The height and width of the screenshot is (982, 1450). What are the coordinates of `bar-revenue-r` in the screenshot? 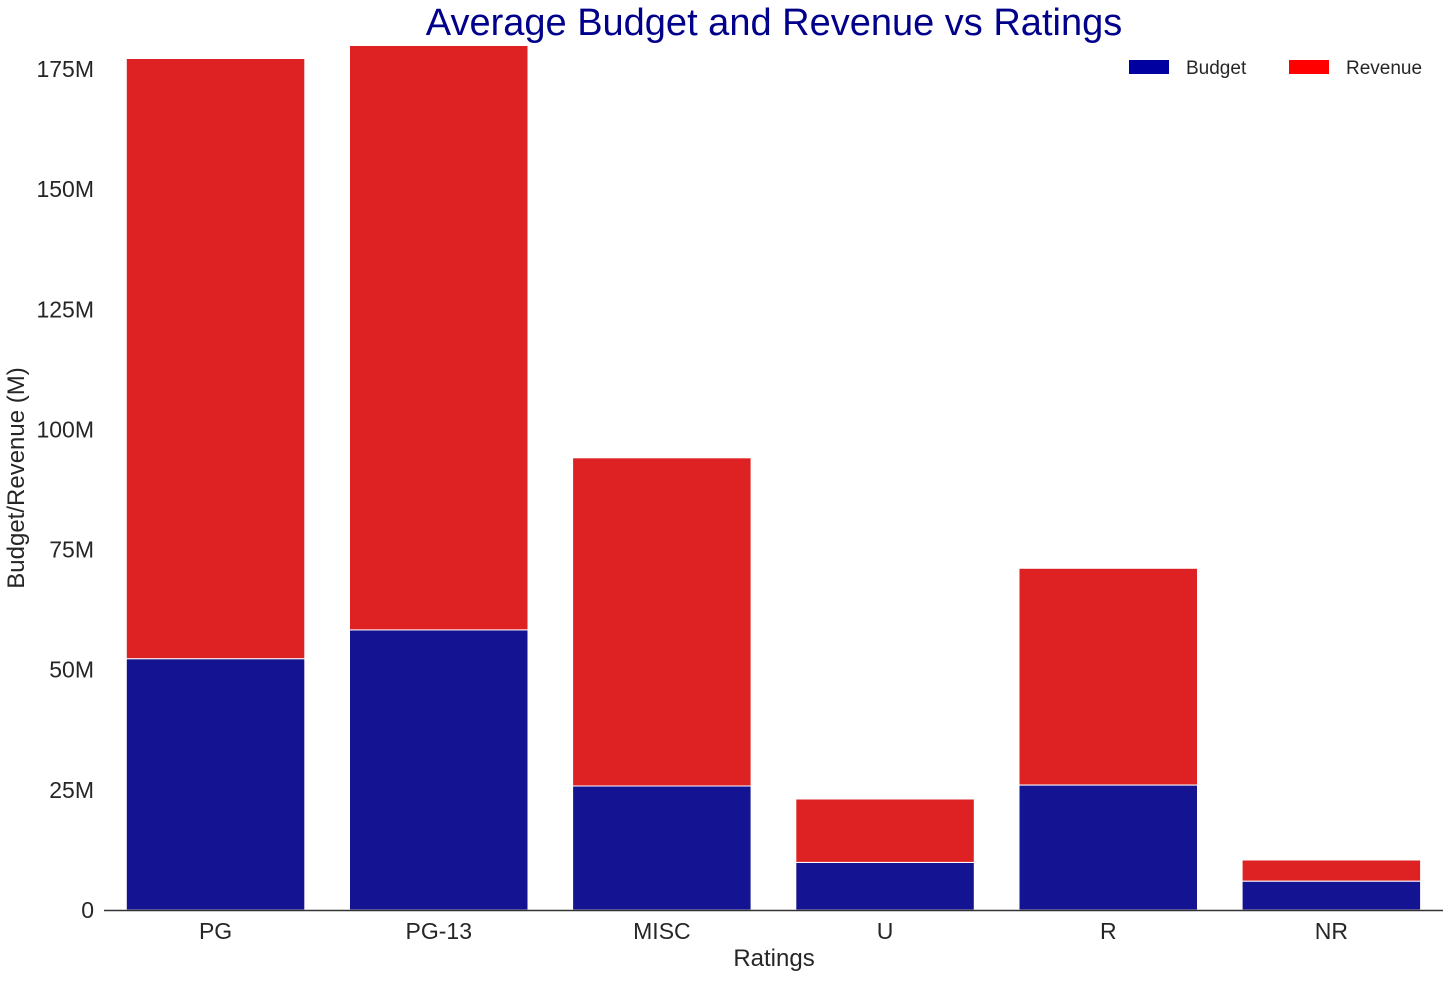 It's located at (1108, 676).